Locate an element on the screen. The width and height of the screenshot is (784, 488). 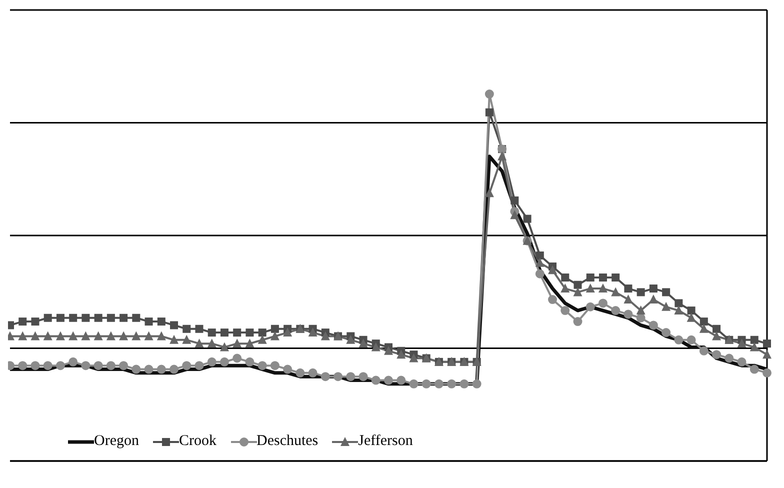
legend-label: Oregon is located at coordinates (116, 441).